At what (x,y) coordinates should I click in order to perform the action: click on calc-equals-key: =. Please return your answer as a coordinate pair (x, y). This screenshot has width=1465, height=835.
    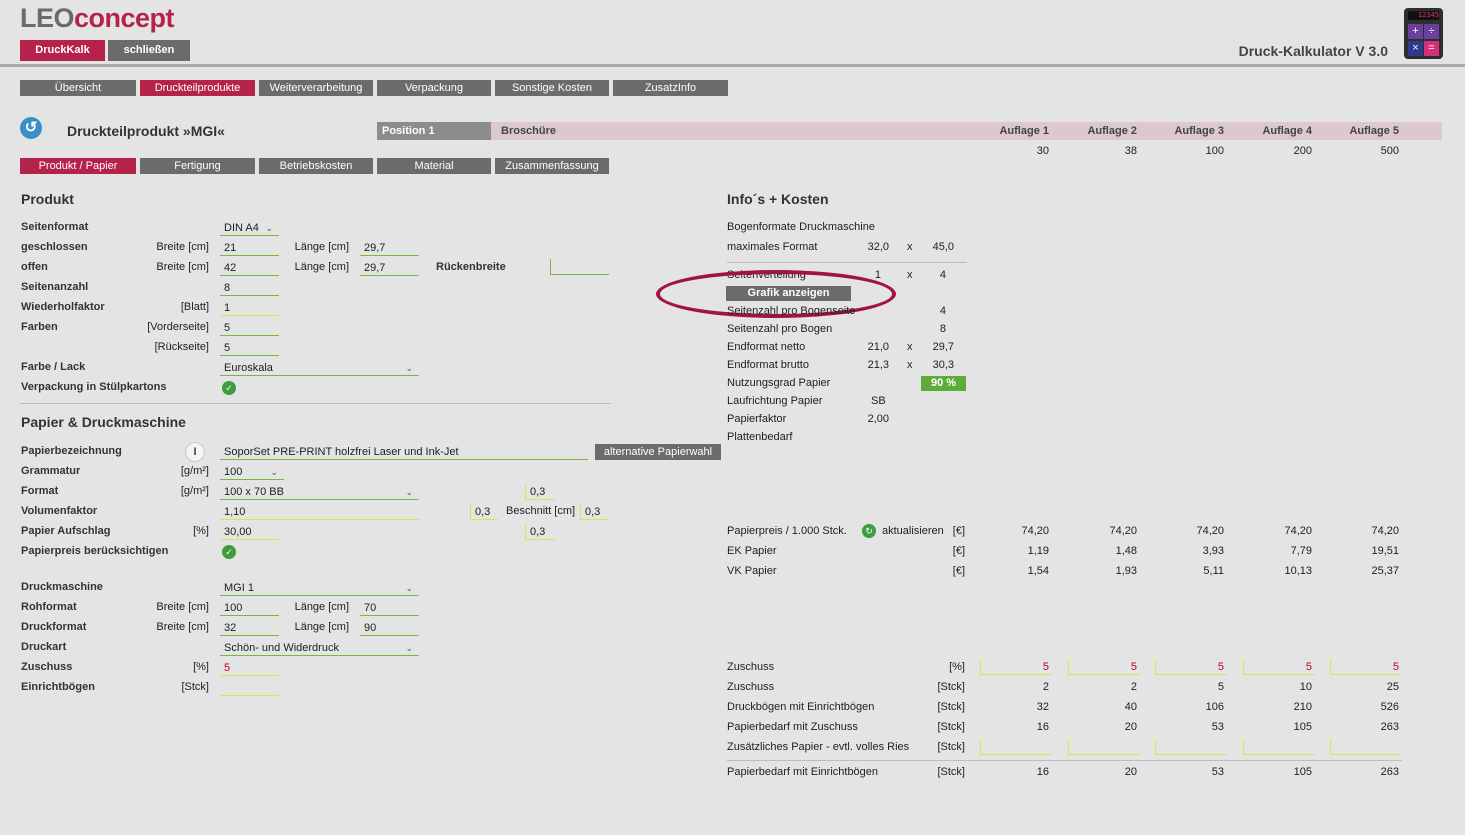
    Looking at the image, I should click on (1431, 48).